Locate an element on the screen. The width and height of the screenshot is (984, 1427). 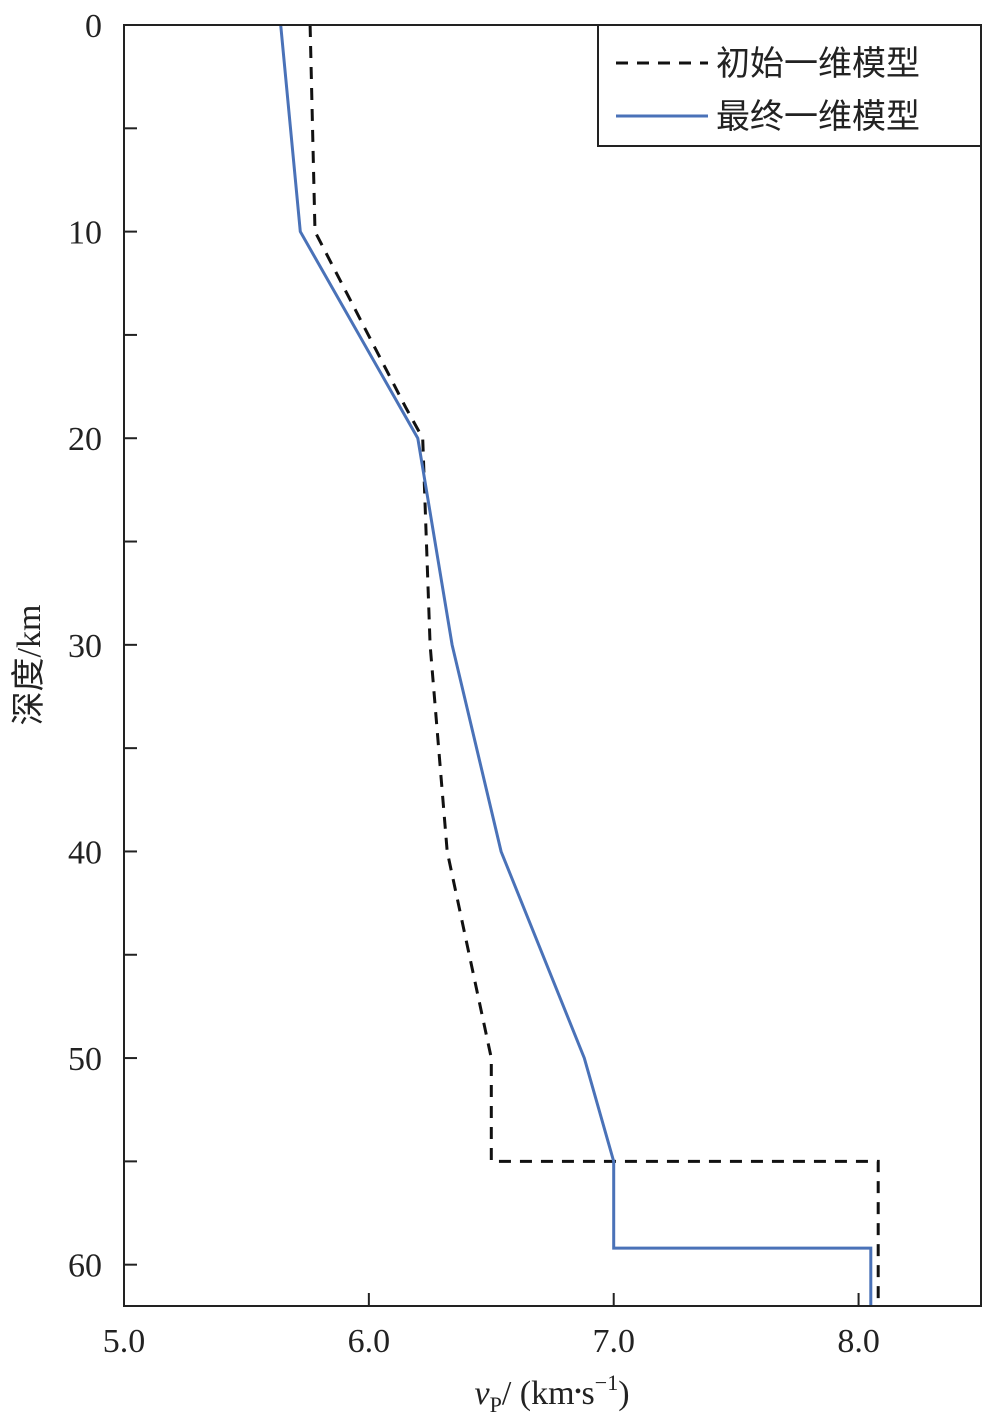
y-tick-label: 60 is located at coordinates (85, 1266).